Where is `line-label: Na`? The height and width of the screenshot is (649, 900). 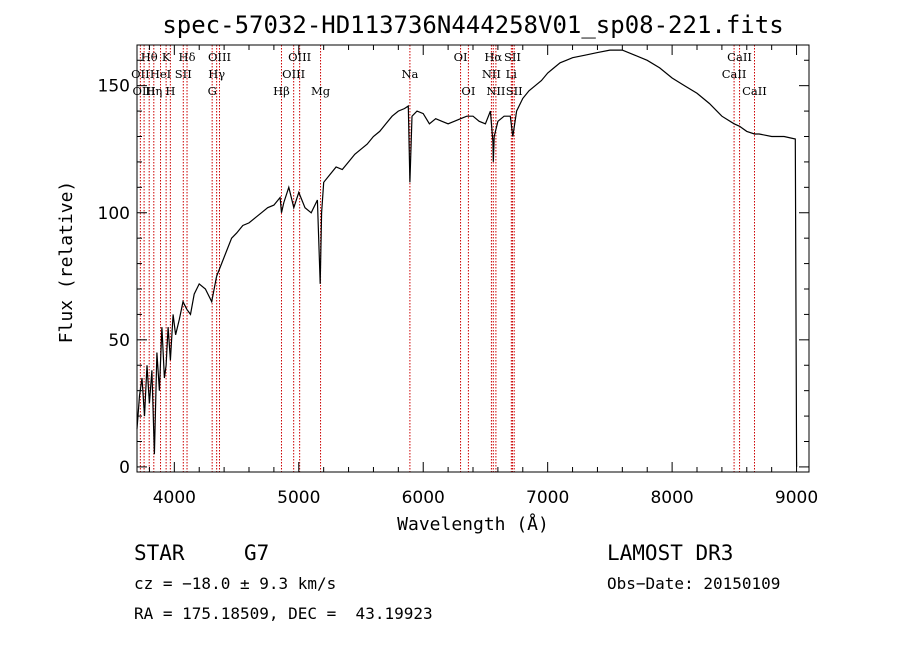
line-label: Na is located at coordinates (409, 74).